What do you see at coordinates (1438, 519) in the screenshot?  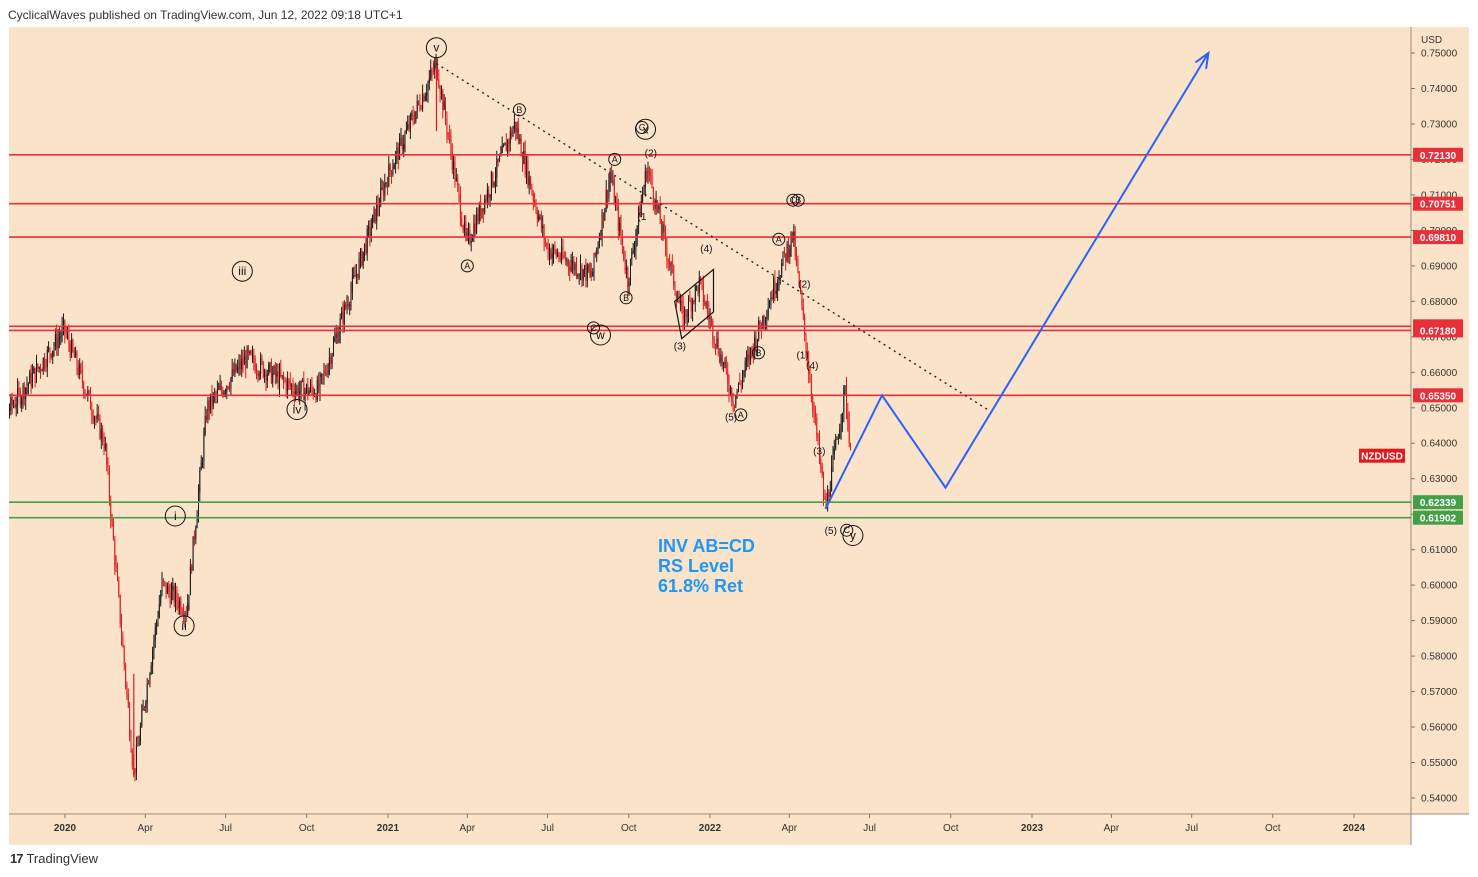 I see `price-level-label: 0.61902` at bounding box center [1438, 519].